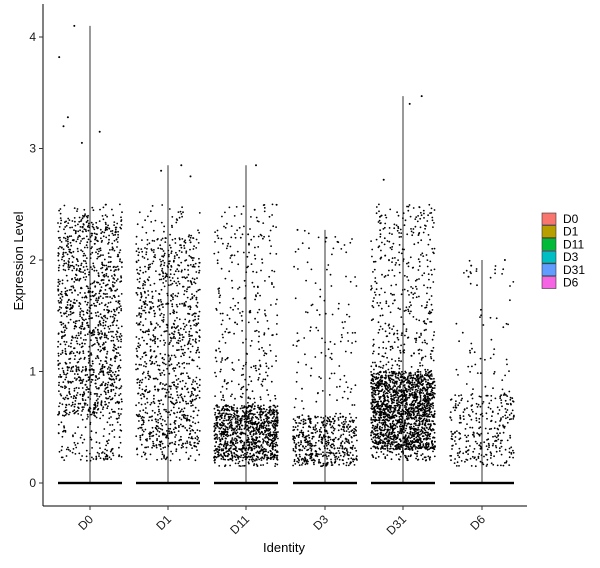 This screenshot has width=600, height=568. What do you see at coordinates (90, 254) in the screenshot?
I see `series-D0` at bounding box center [90, 254].